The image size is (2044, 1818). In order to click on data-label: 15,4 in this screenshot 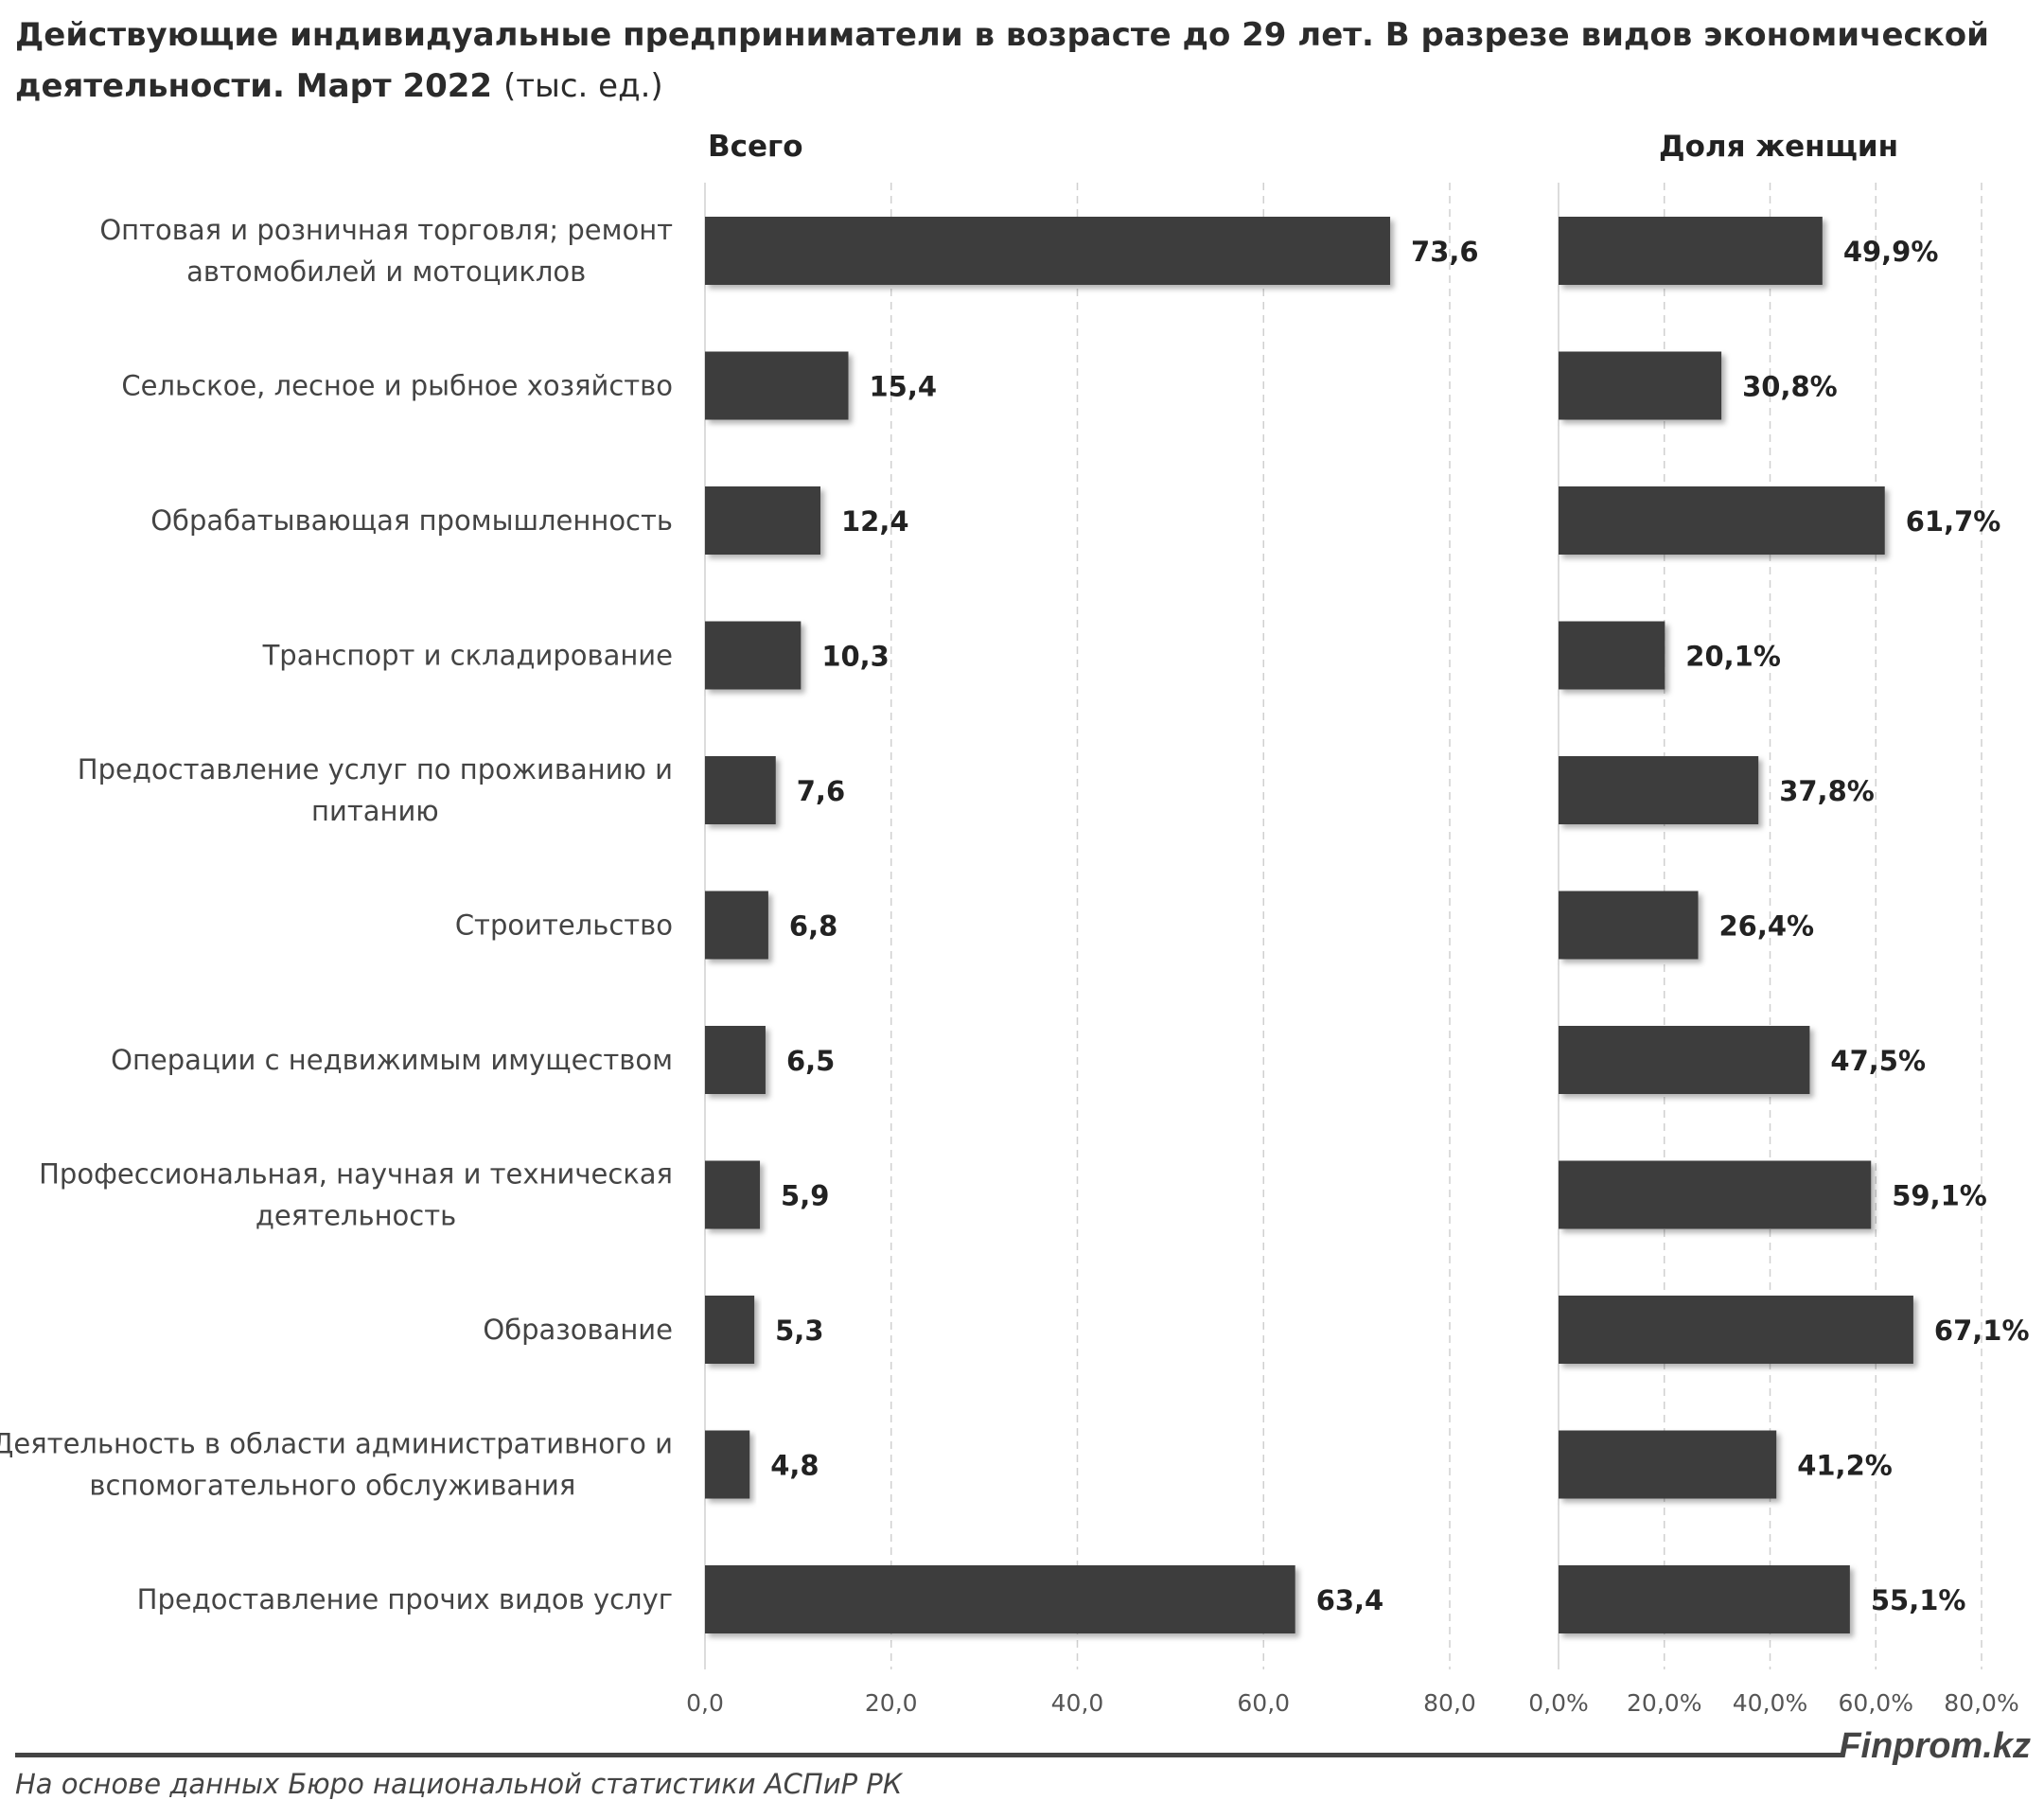, I will do `click(903, 387)`.